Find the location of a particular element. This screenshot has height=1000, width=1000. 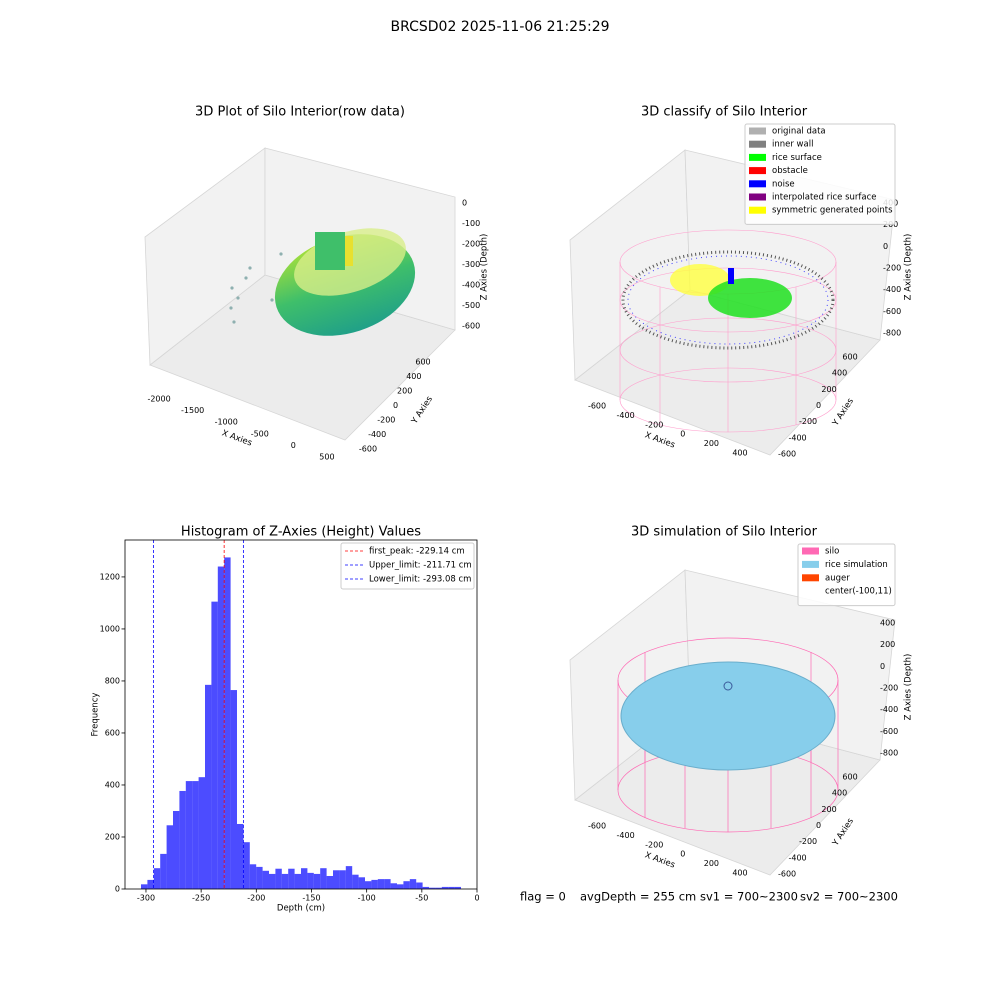

x-tick-label: -600 is located at coordinates (597, 405).